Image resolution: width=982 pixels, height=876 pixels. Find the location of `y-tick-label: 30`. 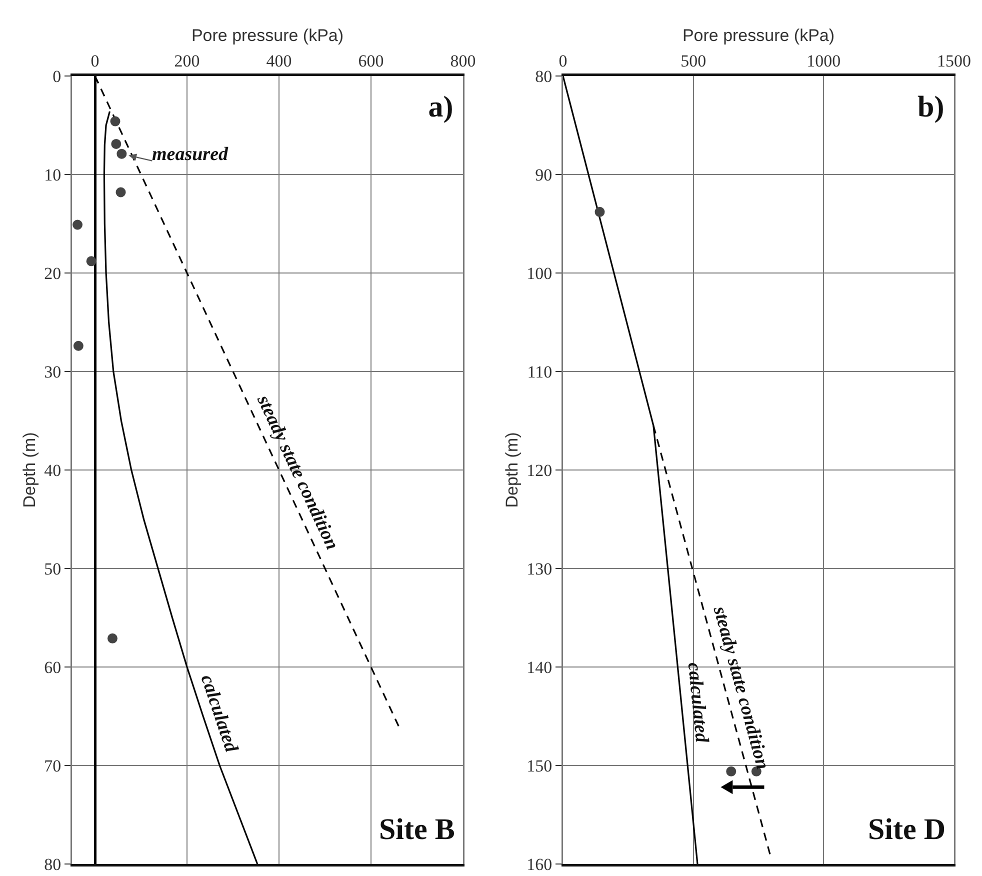

y-tick-label: 30 is located at coordinates (53, 372).